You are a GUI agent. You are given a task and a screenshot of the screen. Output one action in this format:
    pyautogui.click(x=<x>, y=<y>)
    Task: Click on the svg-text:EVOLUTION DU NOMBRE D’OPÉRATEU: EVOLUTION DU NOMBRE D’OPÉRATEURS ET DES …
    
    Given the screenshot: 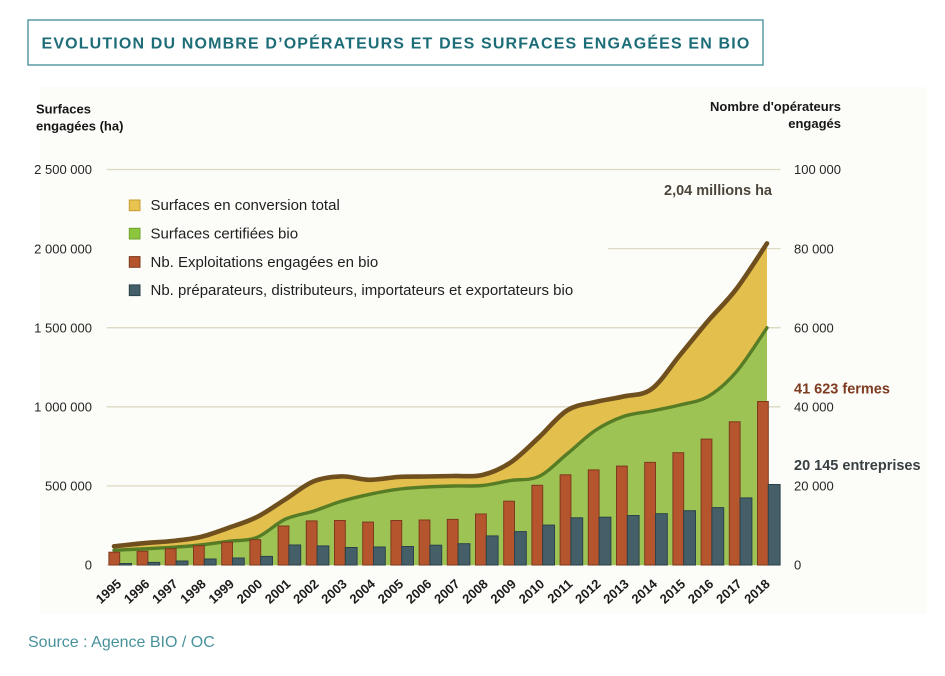 What is the action you would take?
    pyautogui.click(x=396, y=43)
    